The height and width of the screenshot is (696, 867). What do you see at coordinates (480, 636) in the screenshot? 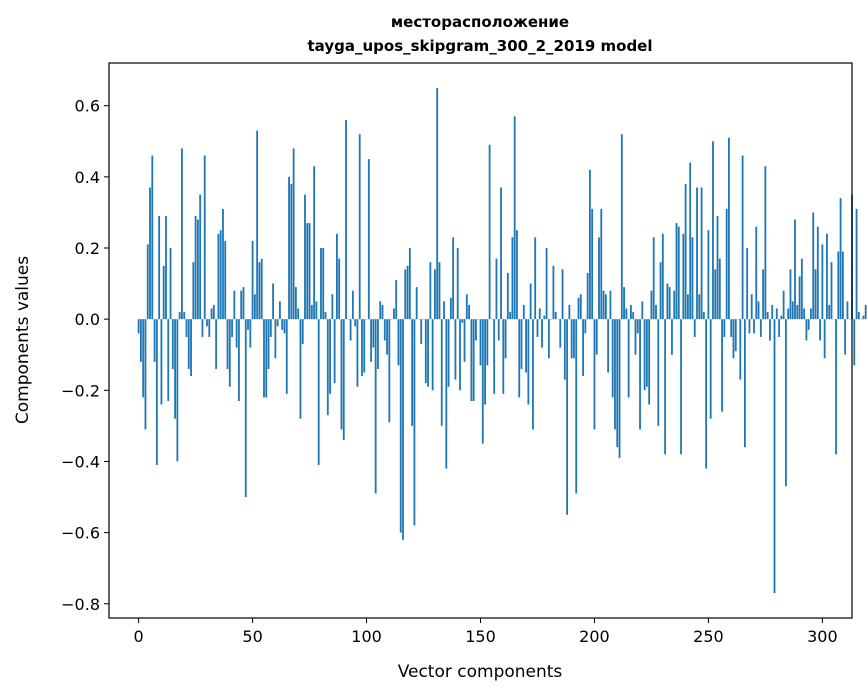
I see `x-tick-label: 150` at bounding box center [480, 636].